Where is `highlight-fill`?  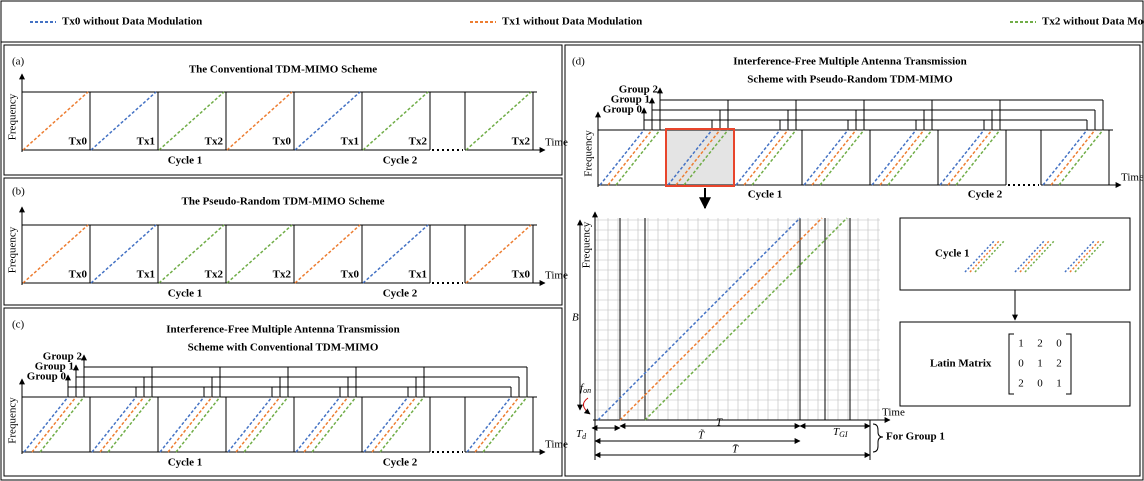
highlight-fill is located at coordinates (700, 157).